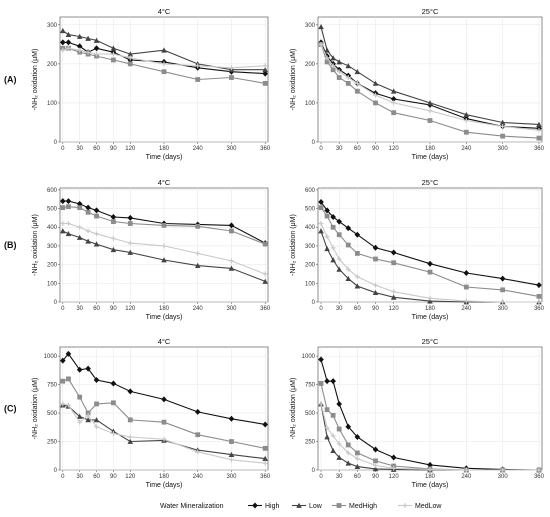  What do you see at coordinates (466, 309) in the screenshot?
I see `x-tick-label: 240` at bounding box center [466, 309].